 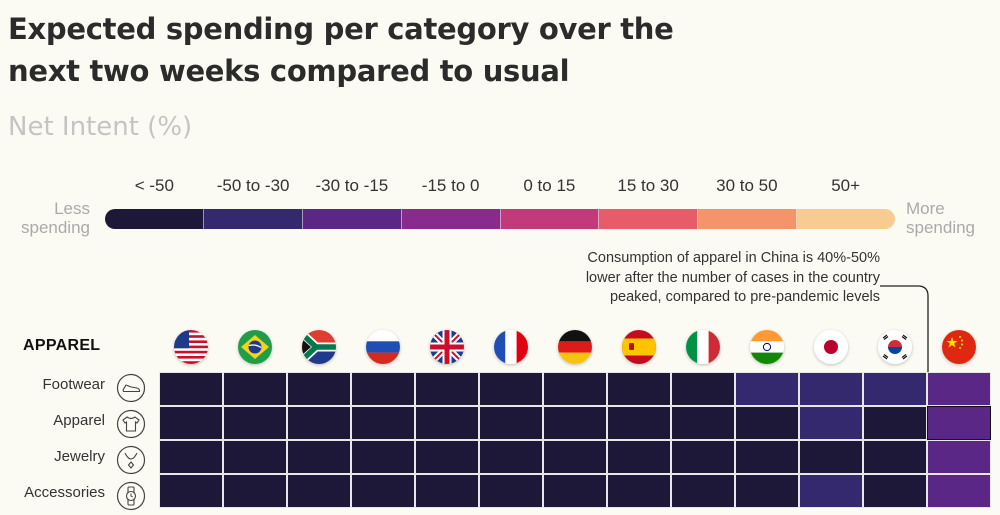 What do you see at coordinates (511, 347) in the screenshot?
I see `france-flag-icon` at bounding box center [511, 347].